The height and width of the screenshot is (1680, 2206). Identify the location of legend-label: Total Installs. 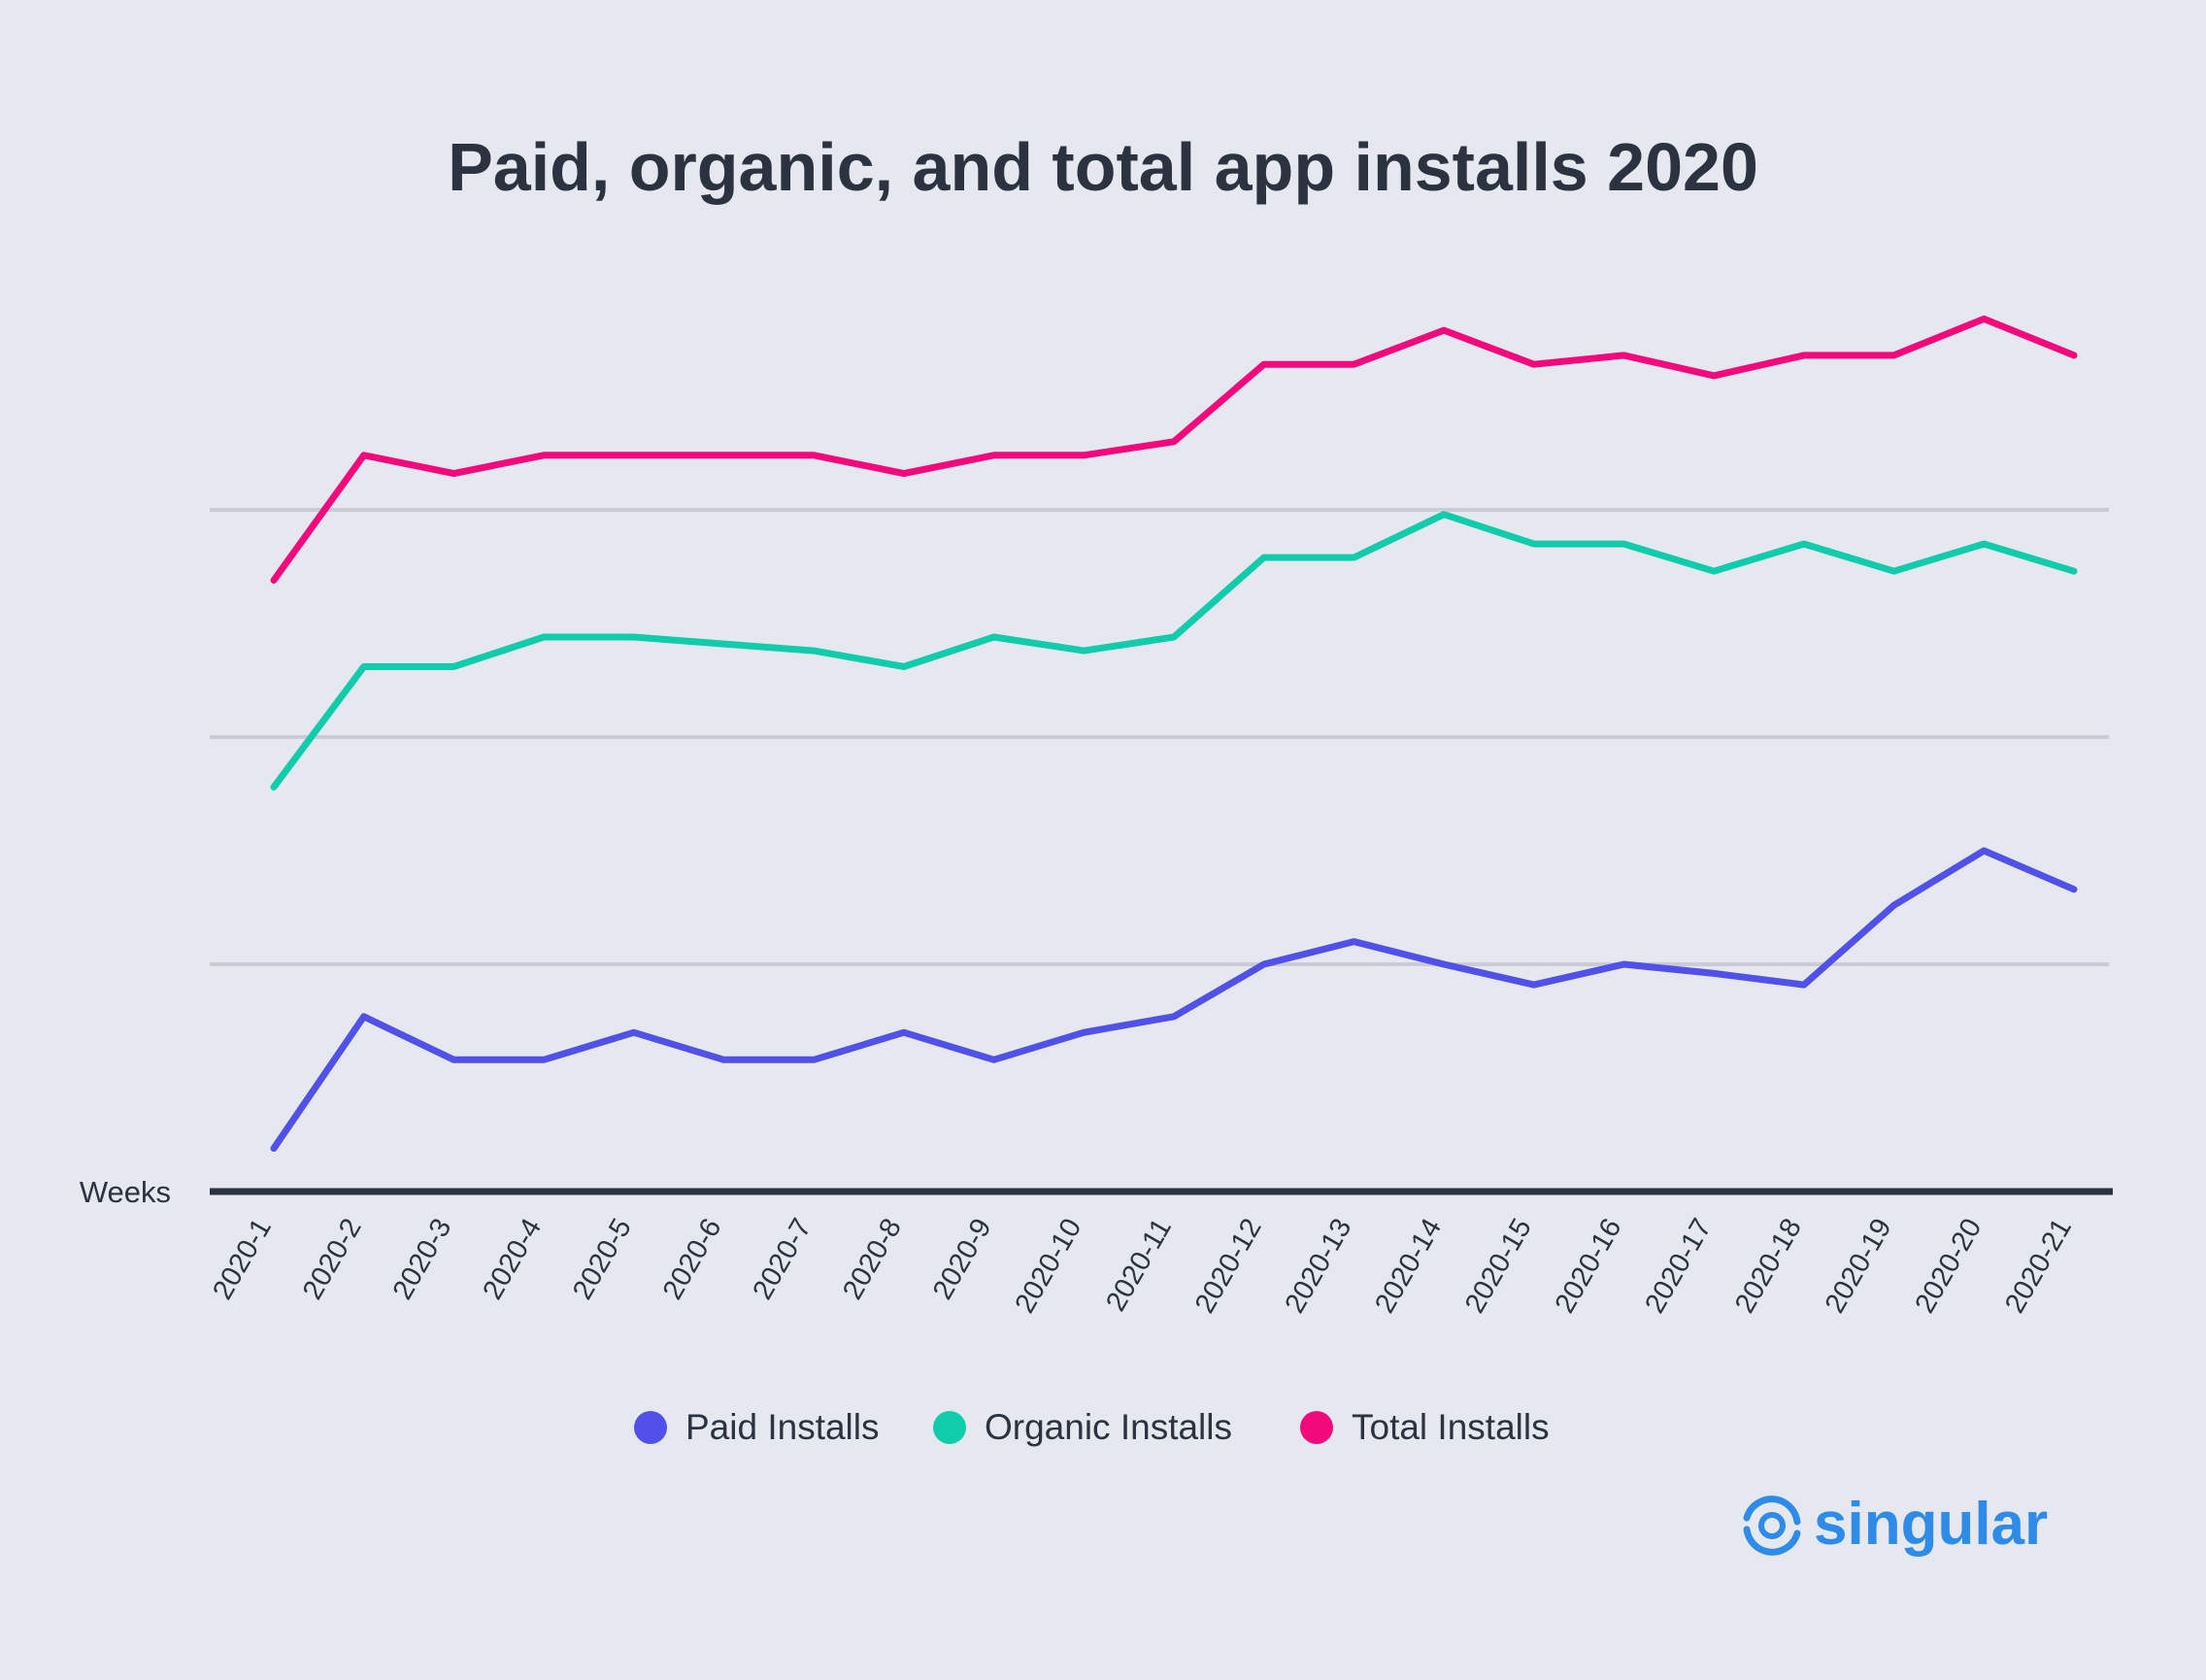
(1451, 1427).